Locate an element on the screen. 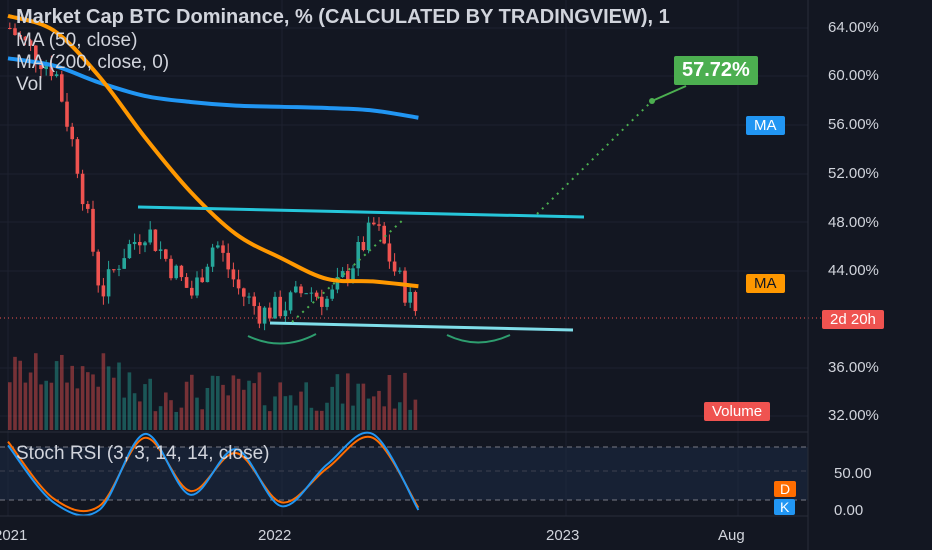  stoch-k-tag: K is located at coordinates (785, 507).